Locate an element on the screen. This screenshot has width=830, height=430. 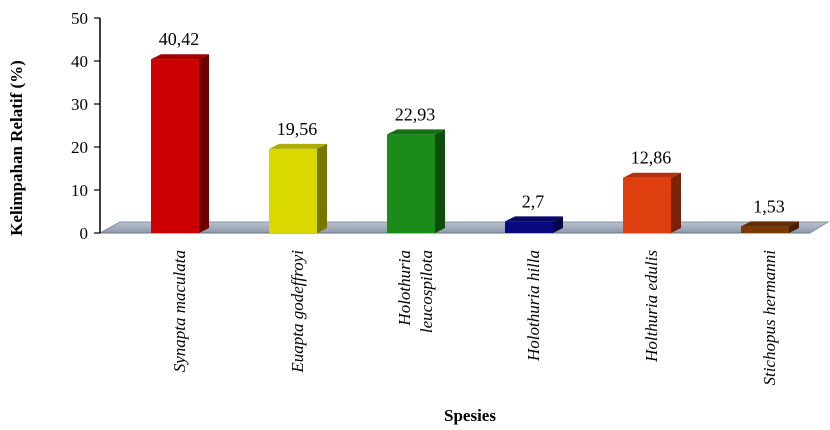
category-label: Euapta godeffroyi is located at coordinates (297, 312).